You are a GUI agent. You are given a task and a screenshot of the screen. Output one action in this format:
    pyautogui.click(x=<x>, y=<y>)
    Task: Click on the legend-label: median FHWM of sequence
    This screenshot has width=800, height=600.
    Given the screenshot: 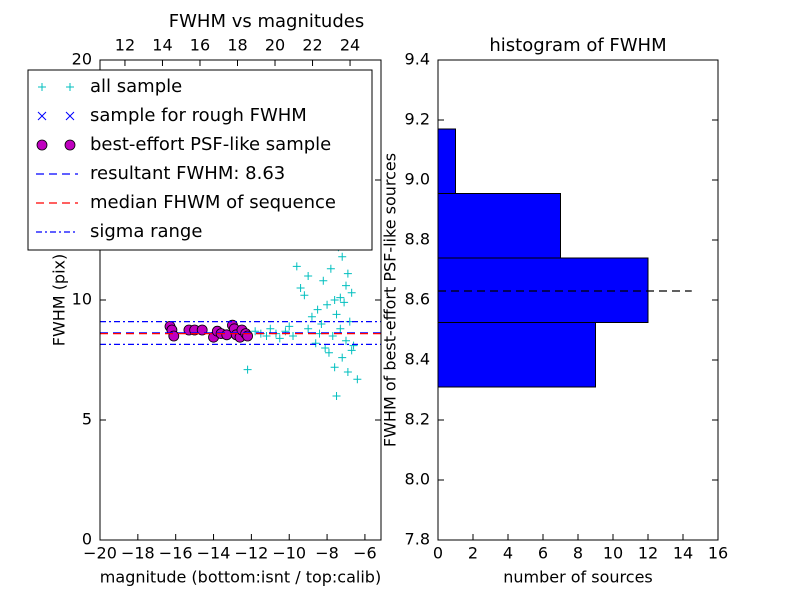 What is the action you would take?
    pyautogui.click(x=213, y=202)
    